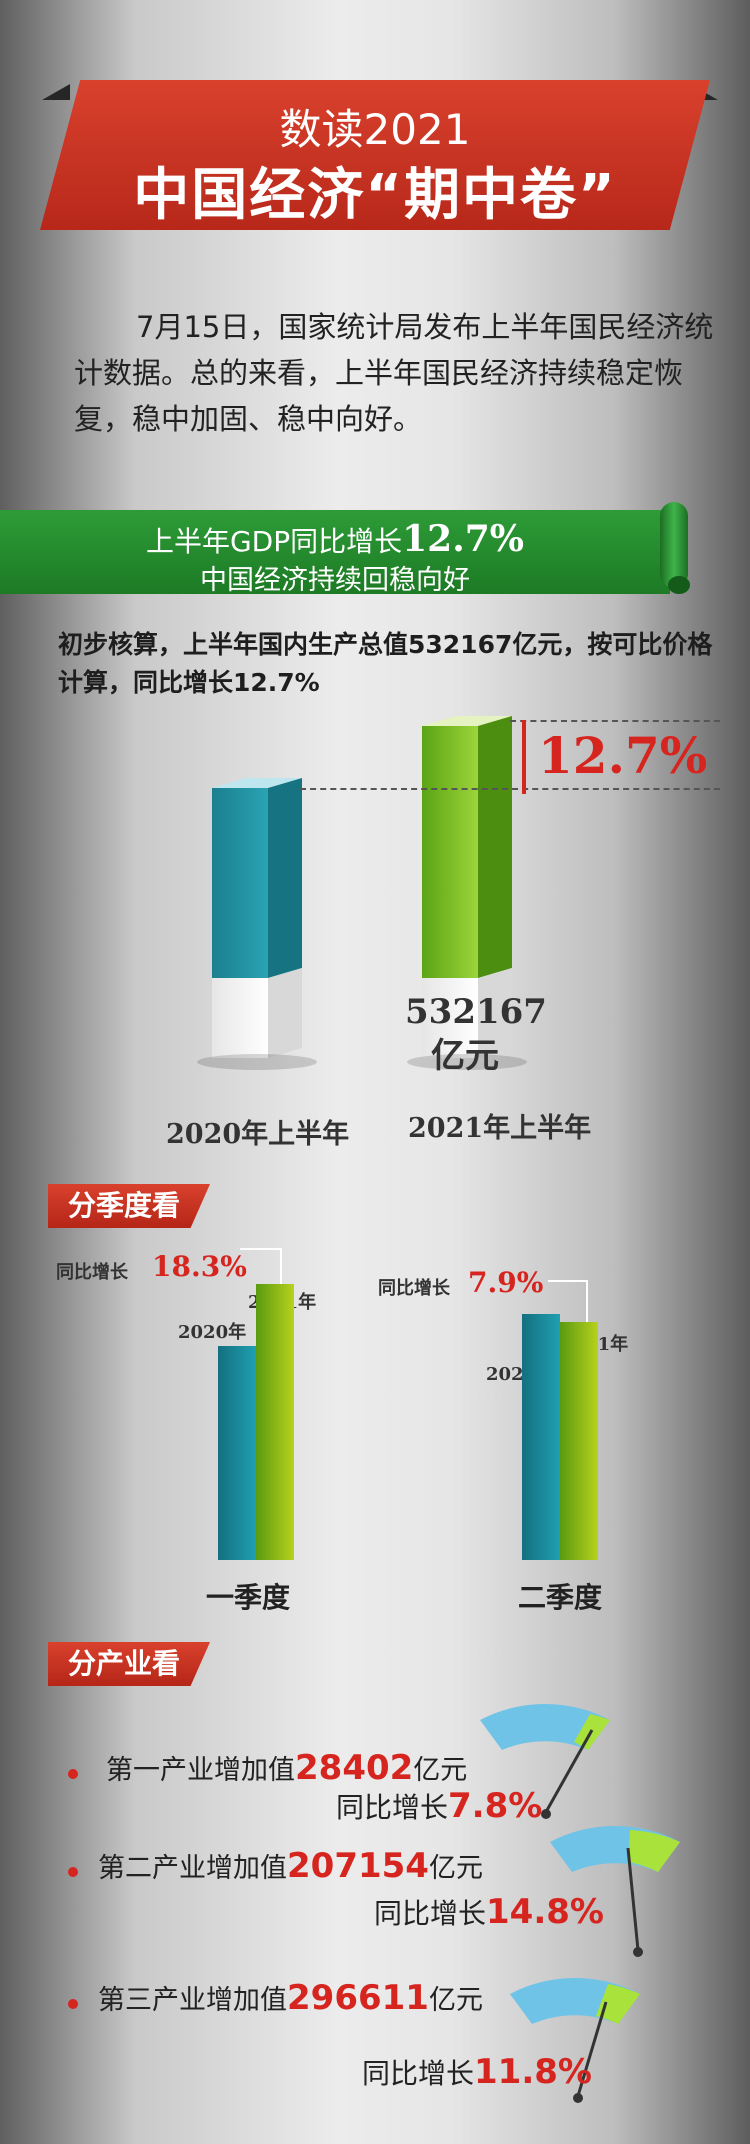 This screenshot has height=2144, width=750. Describe the element at coordinates (568, 1302) in the screenshot. I see `q2-bracket` at that location.